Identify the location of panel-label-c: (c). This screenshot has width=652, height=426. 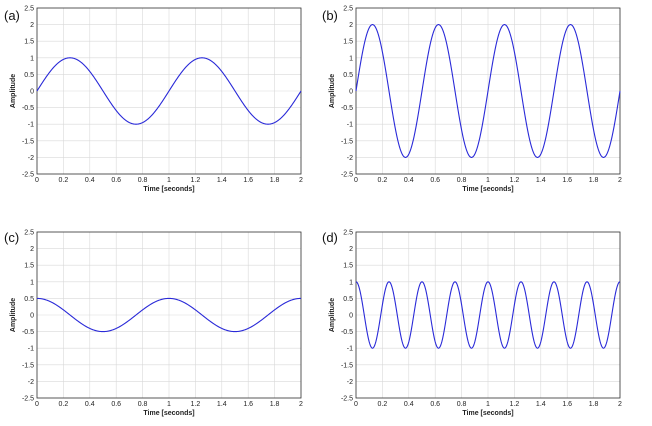
(12, 237).